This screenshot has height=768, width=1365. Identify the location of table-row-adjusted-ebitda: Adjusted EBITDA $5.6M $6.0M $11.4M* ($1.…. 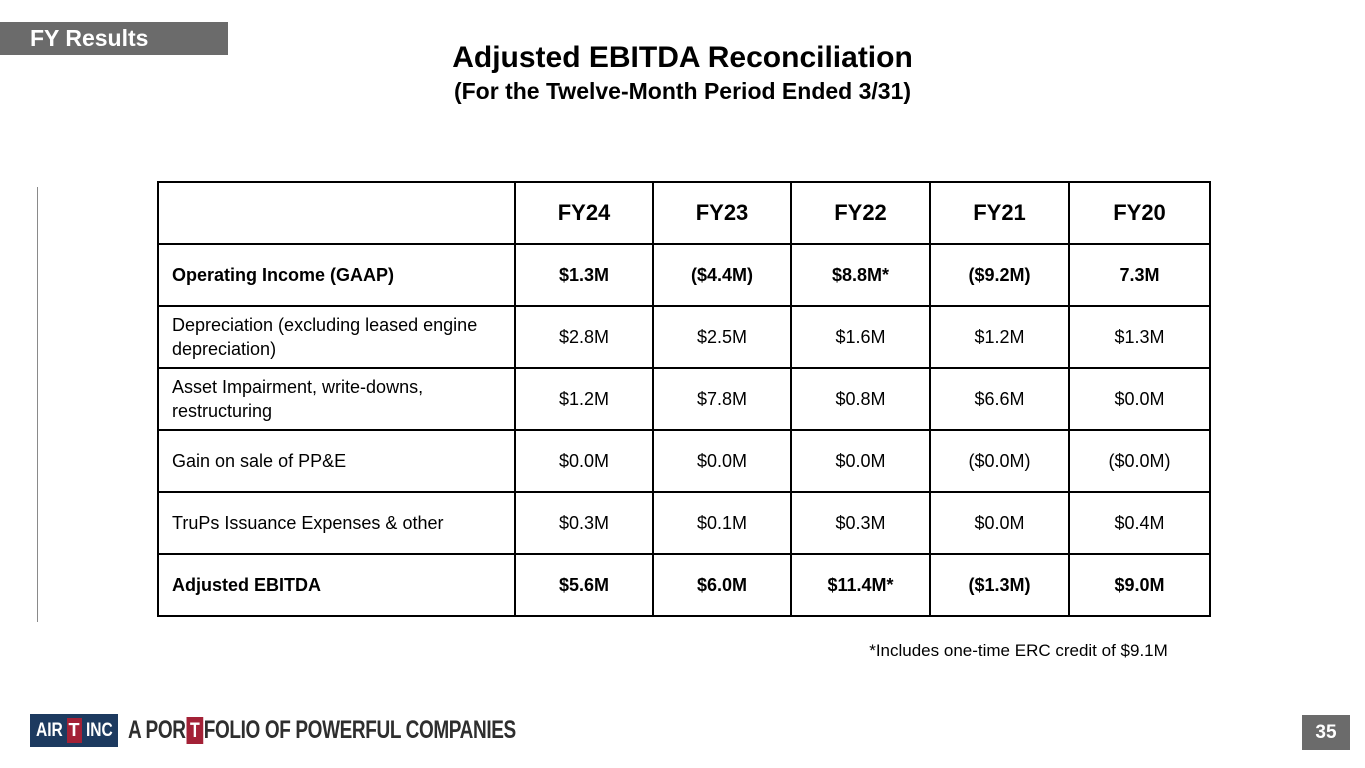
(684, 585).